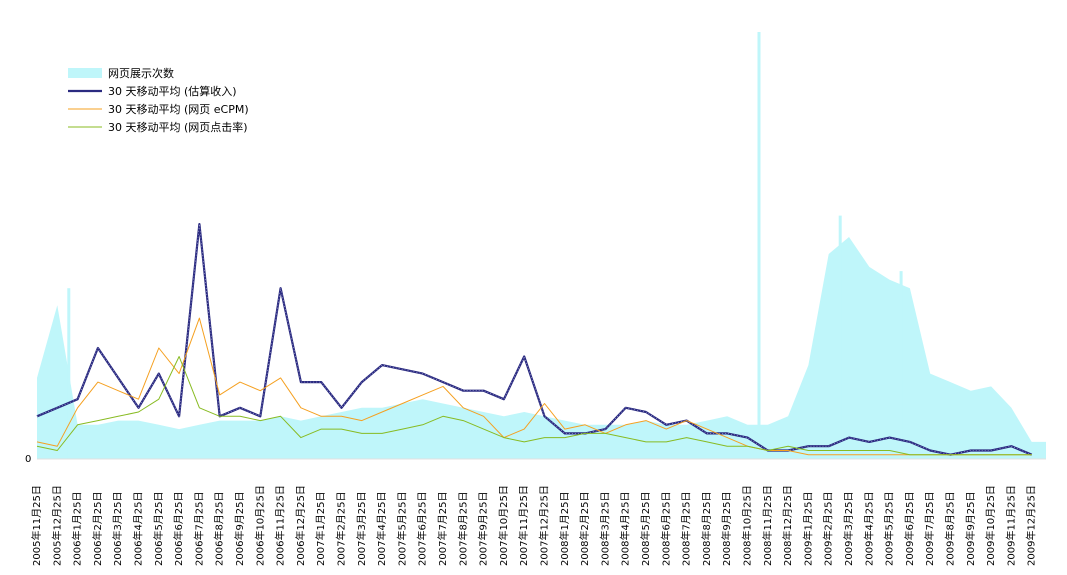  I want to click on x-tick-label: 2005年11月25日, so click(36, 525).